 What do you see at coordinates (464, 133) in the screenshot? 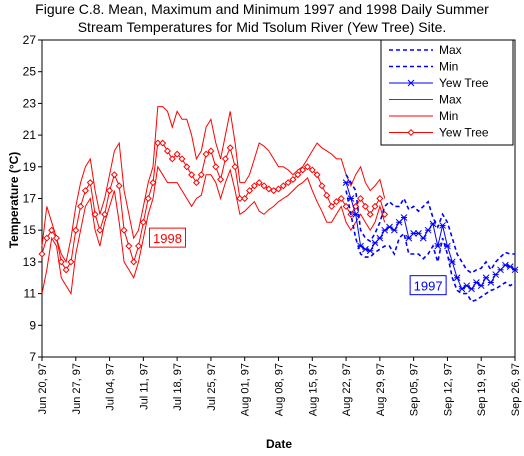
I see `legend-label: Yew Tree` at bounding box center [464, 133].